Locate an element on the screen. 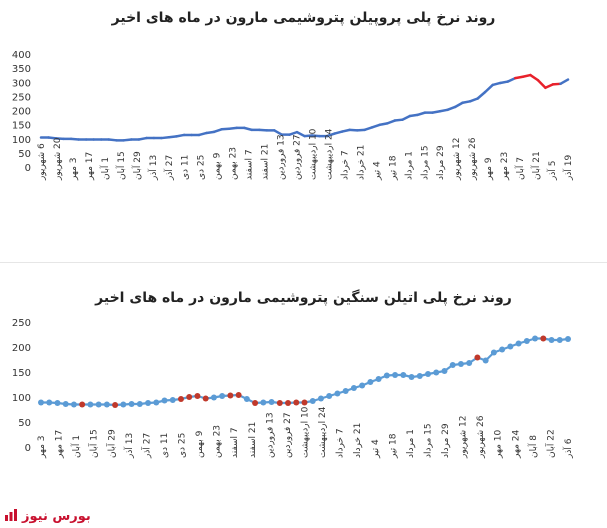 This screenshot has width=607, height=528. y-tick-label: 0 is located at coordinates (28, 448).